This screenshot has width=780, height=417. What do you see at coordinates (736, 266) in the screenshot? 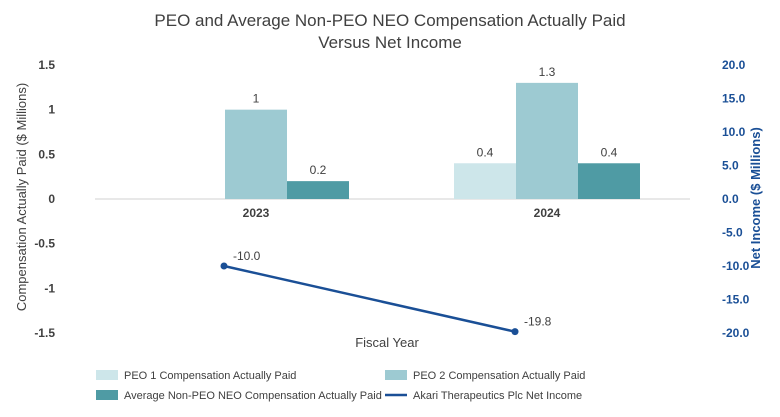
I see `y2-tick-label: -10.0` at bounding box center [736, 266].